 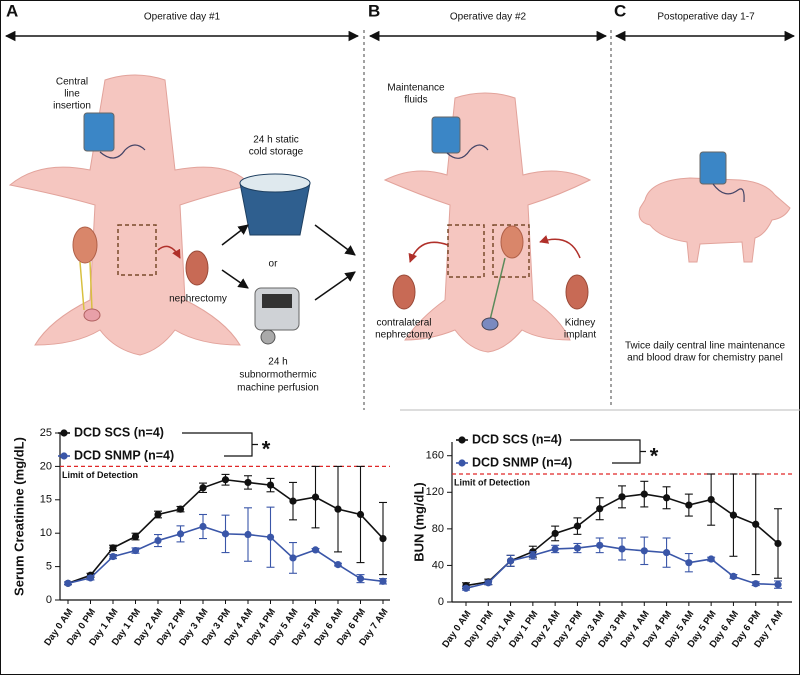 I want to click on panel-letter: A, so click(x=12, y=10).